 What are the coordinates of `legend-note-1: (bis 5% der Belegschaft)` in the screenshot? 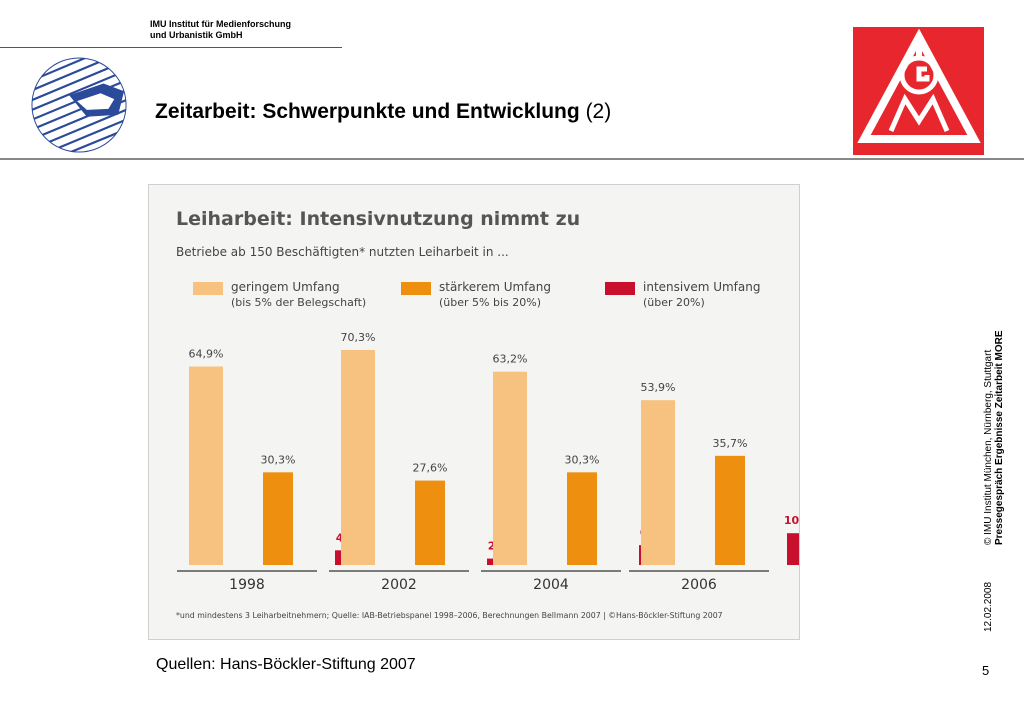 It's located at (298, 302).